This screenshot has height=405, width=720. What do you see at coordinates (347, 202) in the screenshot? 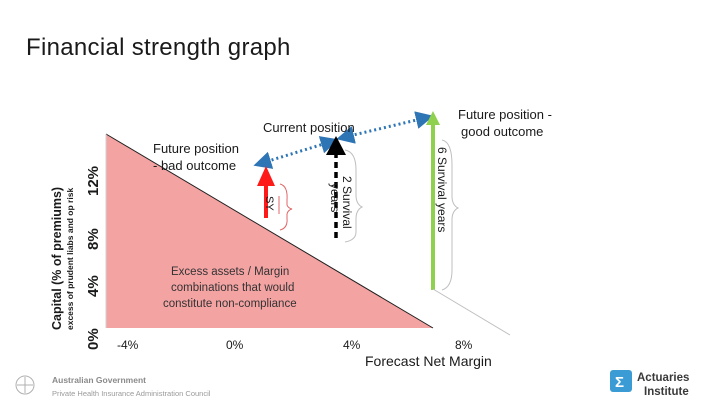
I see `two-survival-label-line1: 2 Survival` at bounding box center [347, 202].